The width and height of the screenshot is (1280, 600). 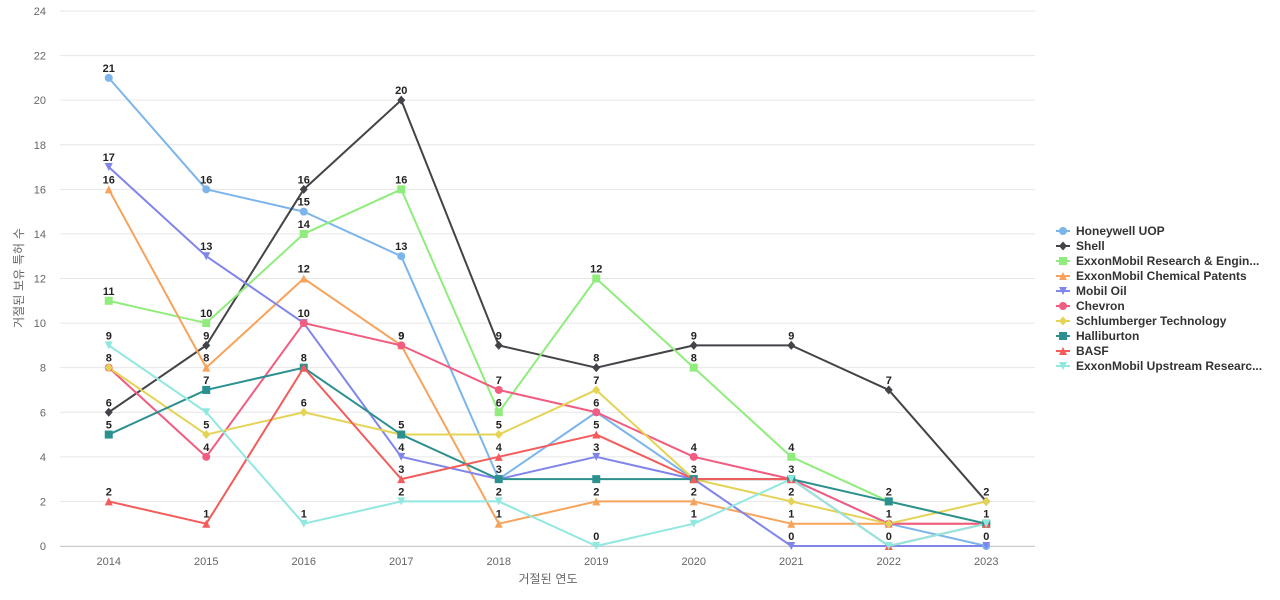 I want to click on y-tick-label: 22, so click(x=40, y=57).